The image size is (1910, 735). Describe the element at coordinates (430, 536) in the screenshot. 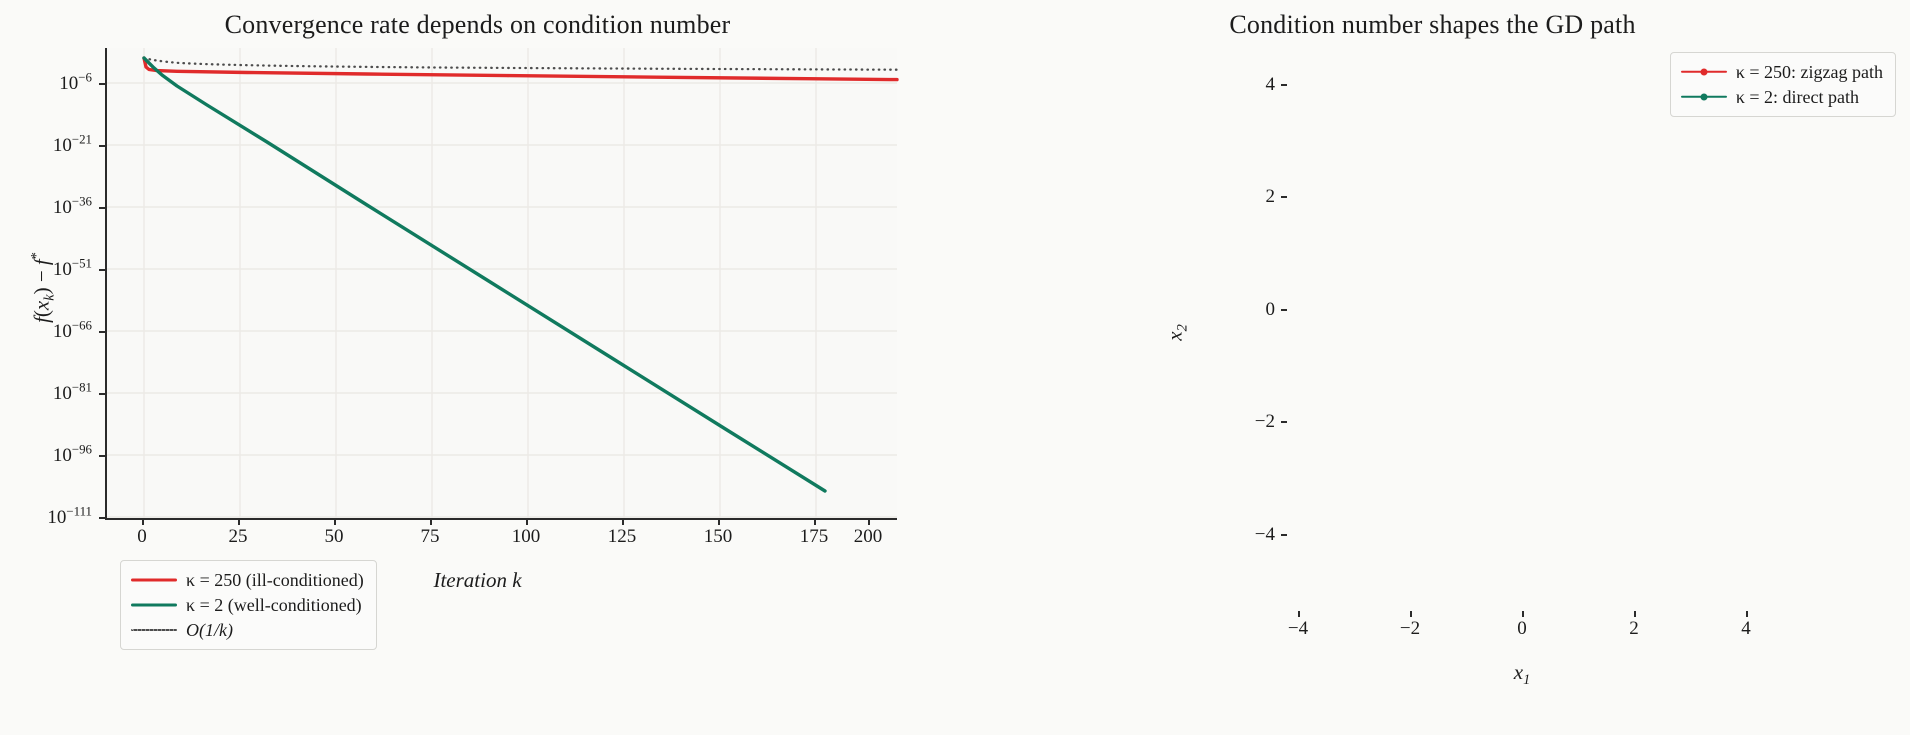

I see `x-tick-label: 75` at that location.